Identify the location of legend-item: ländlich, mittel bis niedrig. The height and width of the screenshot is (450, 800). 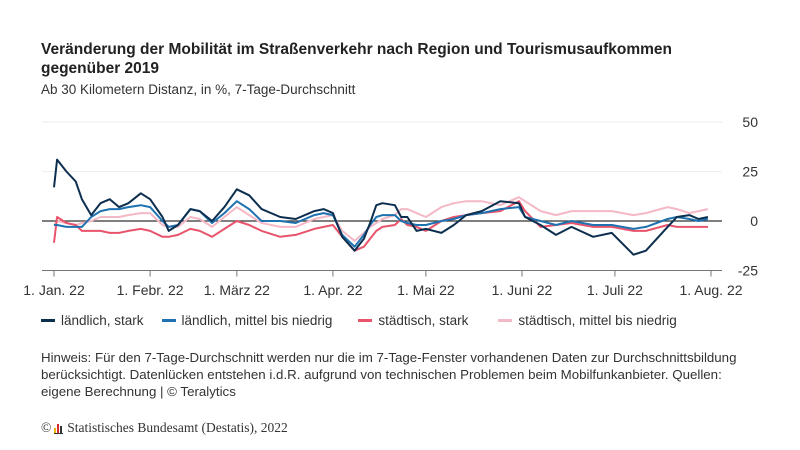
(247, 320).